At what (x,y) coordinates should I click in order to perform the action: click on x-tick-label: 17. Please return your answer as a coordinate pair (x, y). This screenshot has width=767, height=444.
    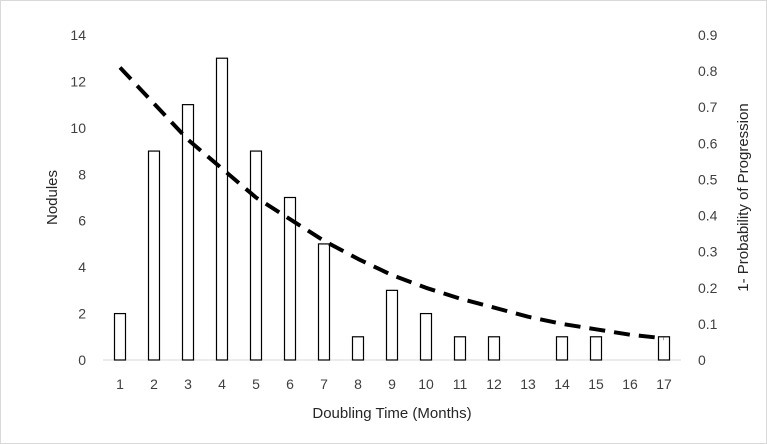
    Looking at the image, I should click on (664, 384).